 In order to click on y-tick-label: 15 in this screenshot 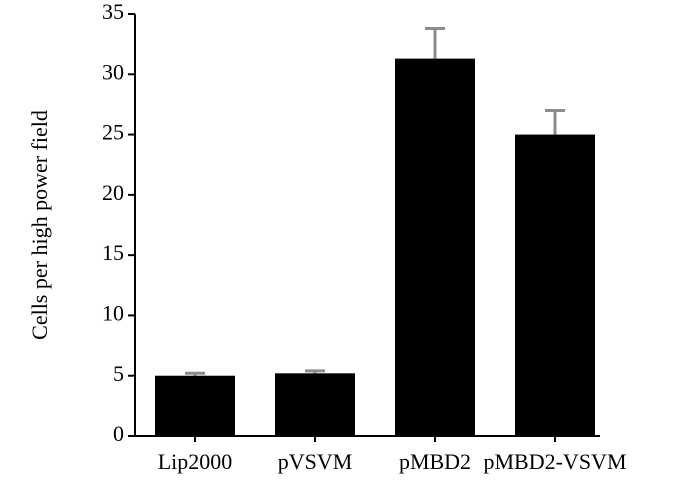, I will do `click(113, 252)`.